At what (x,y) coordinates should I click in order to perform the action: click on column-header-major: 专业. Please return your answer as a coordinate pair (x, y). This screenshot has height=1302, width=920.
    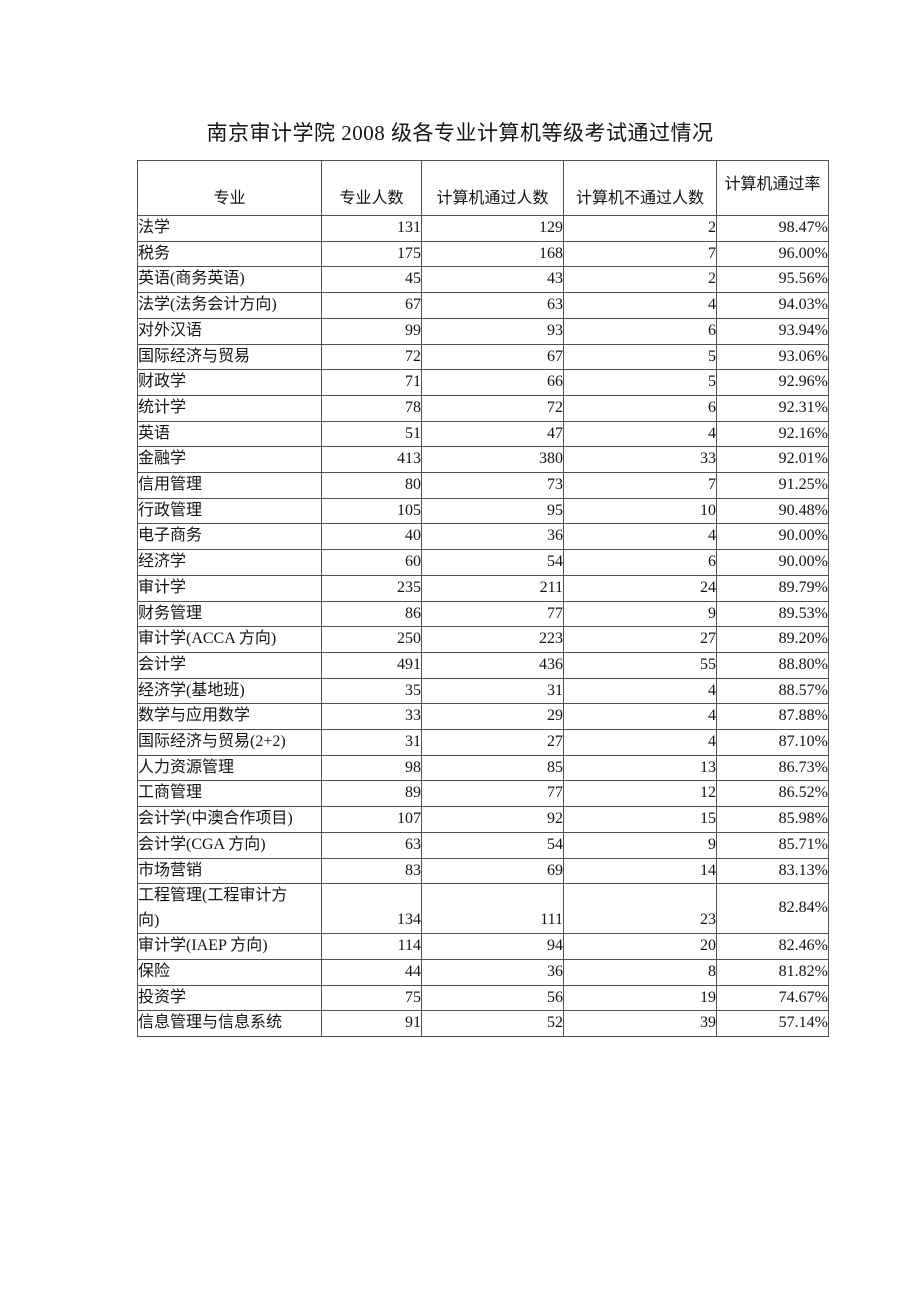
    Looking at the image, I should click on (229, 188).